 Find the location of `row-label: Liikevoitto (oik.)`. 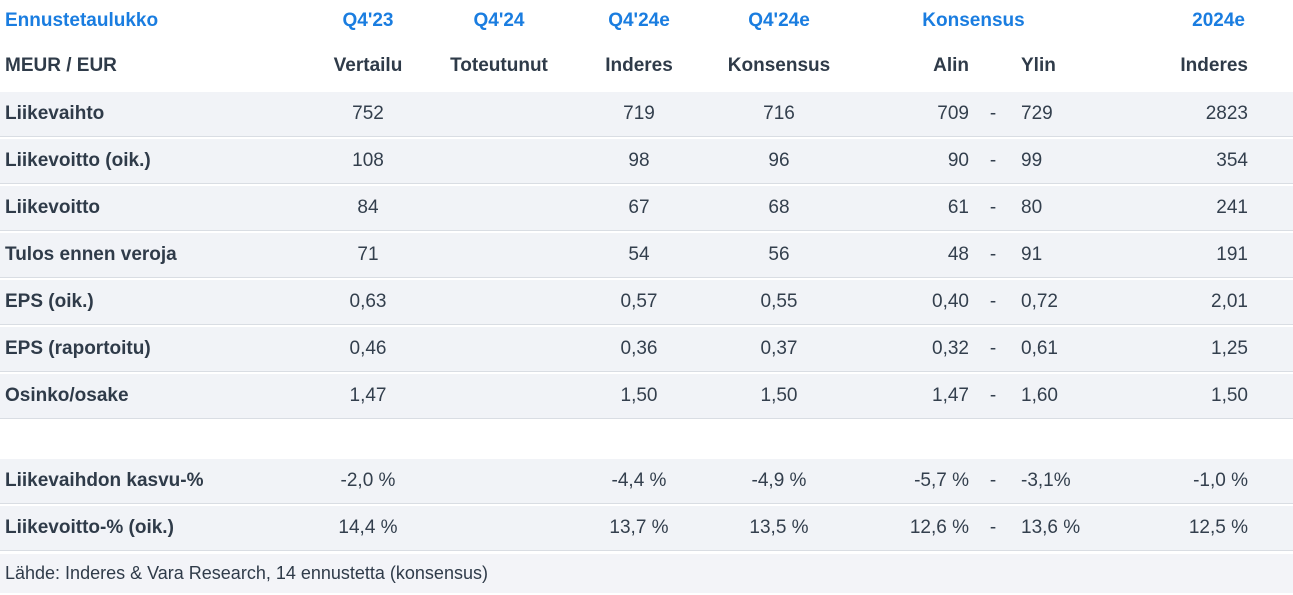

row-label: Liikevoitto (oik.) is located at coordinates (156, 160).